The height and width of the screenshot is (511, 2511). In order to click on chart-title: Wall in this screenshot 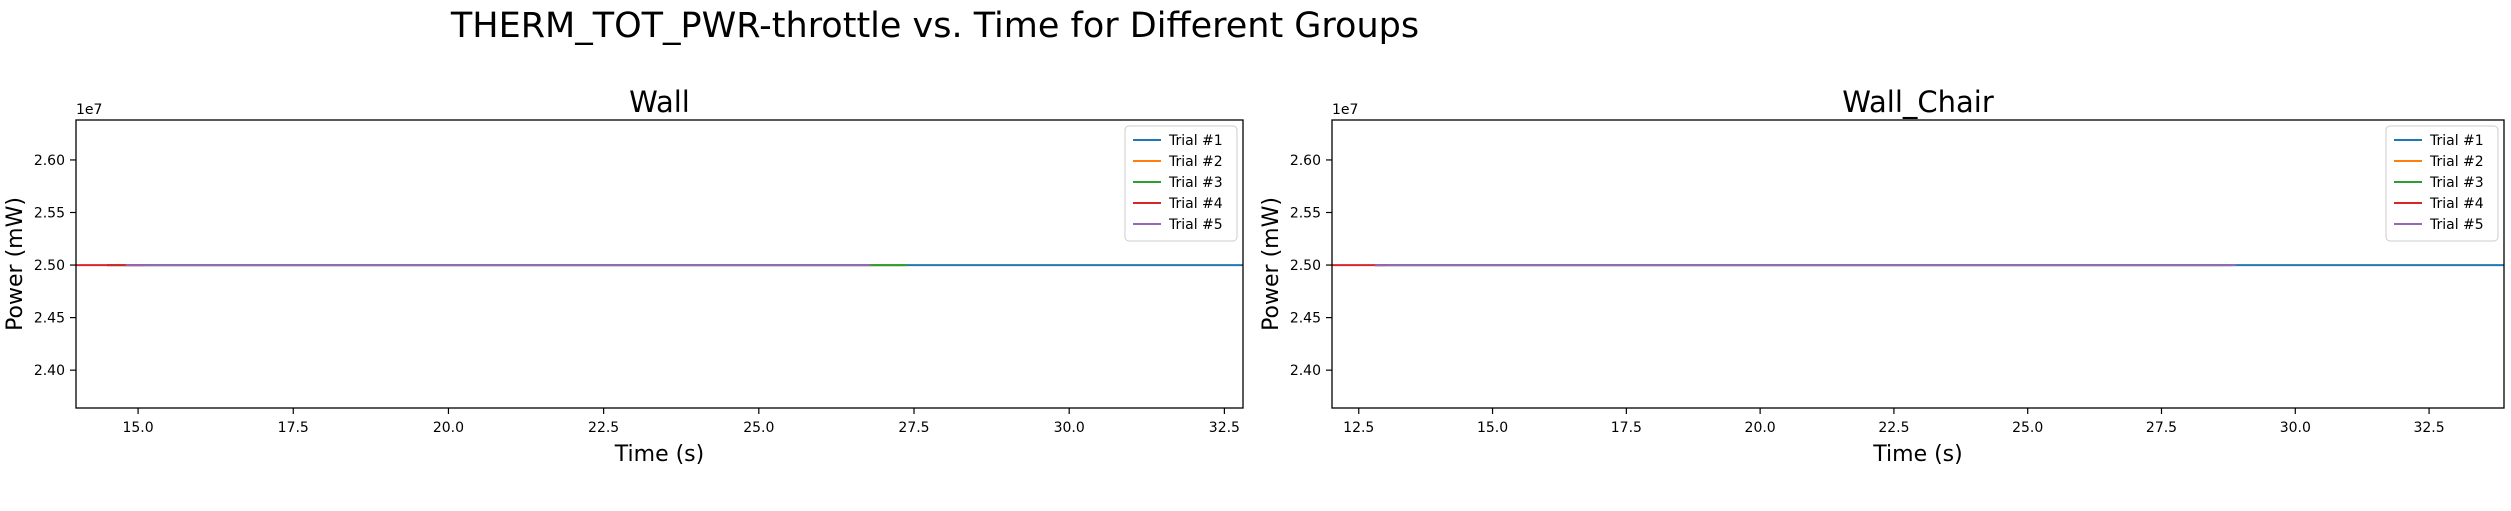, I will do `click(659, 102)`.